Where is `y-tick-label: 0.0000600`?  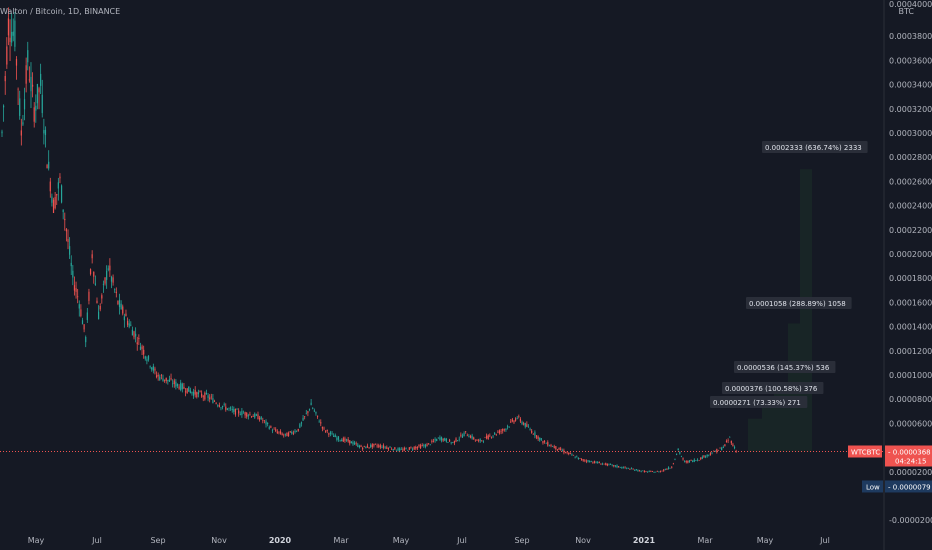
y-tick-label: 0.0000600 is located at coordinates (910, 423).